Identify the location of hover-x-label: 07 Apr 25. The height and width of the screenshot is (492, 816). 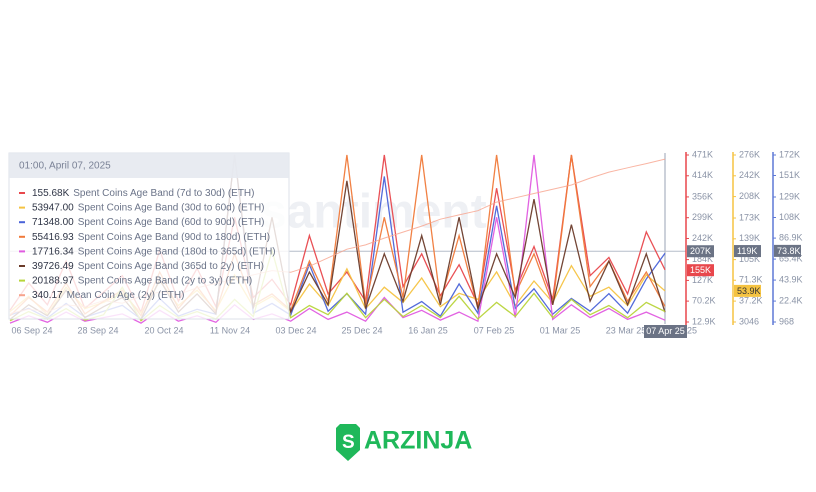
(665, 331).